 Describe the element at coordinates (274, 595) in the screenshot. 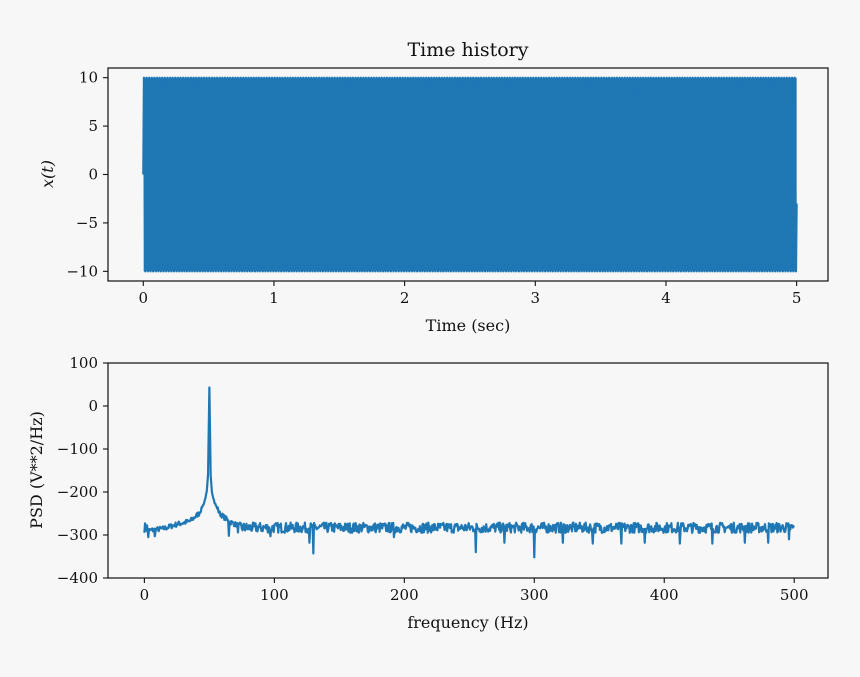

I see `psd-x-tick-label: 100` at that location.